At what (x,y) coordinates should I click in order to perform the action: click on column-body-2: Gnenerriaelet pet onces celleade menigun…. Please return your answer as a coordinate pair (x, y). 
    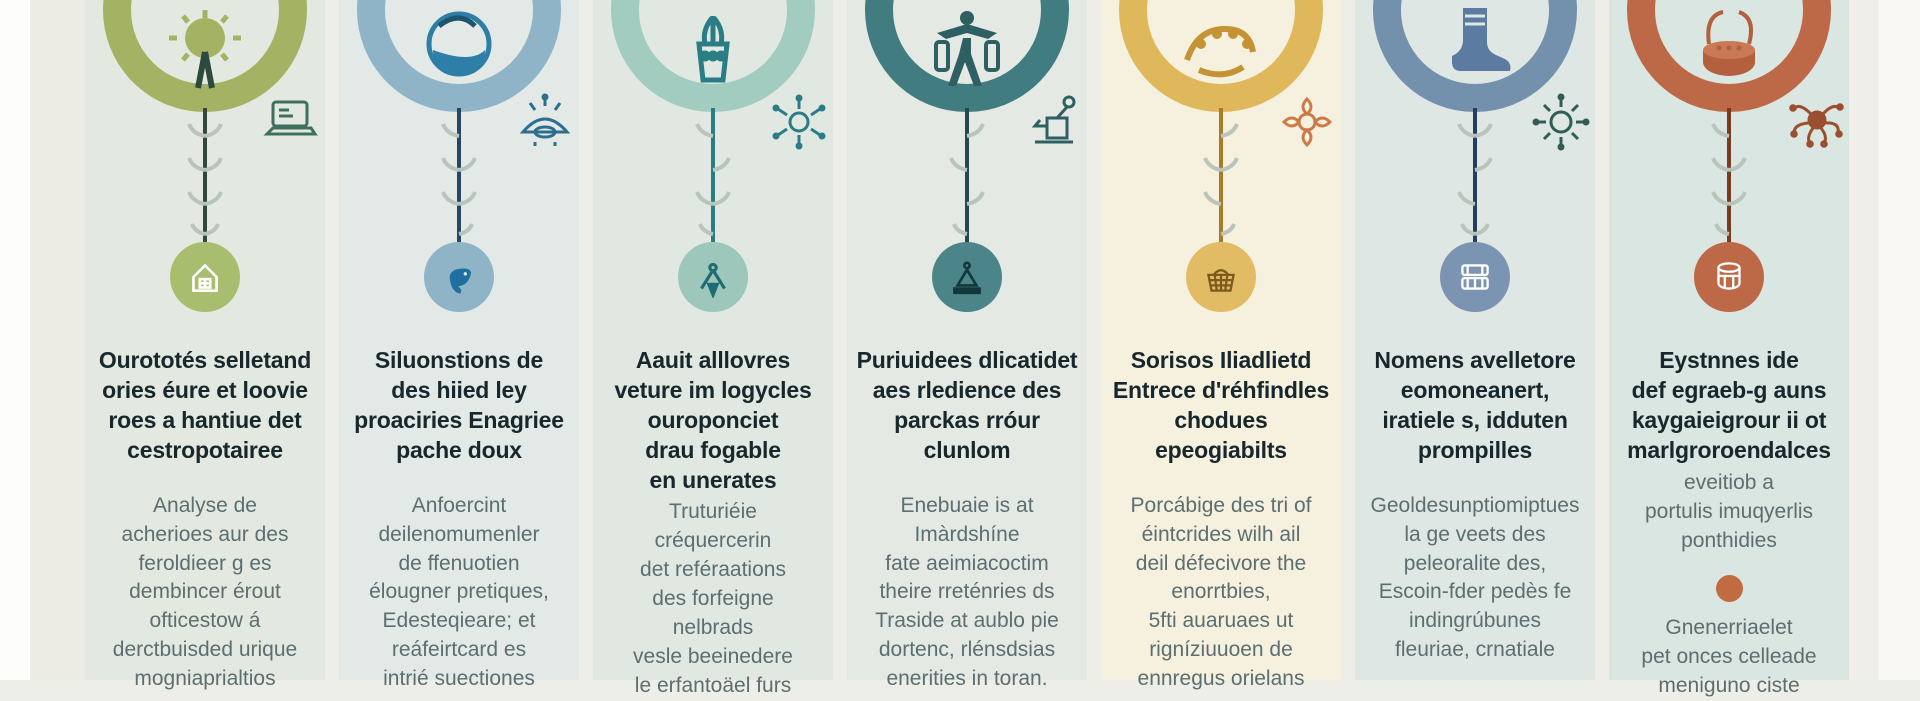
    Looking at the image, I should click on (1729, 657).